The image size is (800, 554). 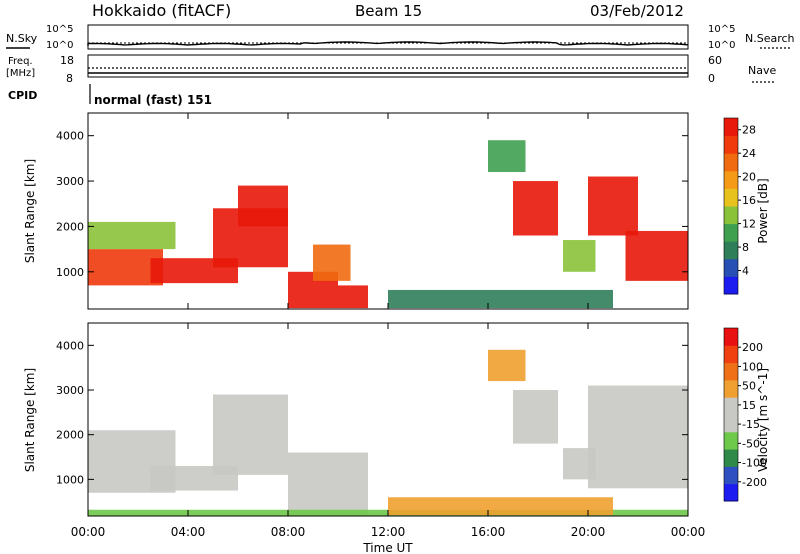 What do you see at coordinates (745, 414) in the screenshot?
I see `velocity-colorbar: 200 100 50 15 -15 -50 -100 -200` at bounding box center [745, 414].